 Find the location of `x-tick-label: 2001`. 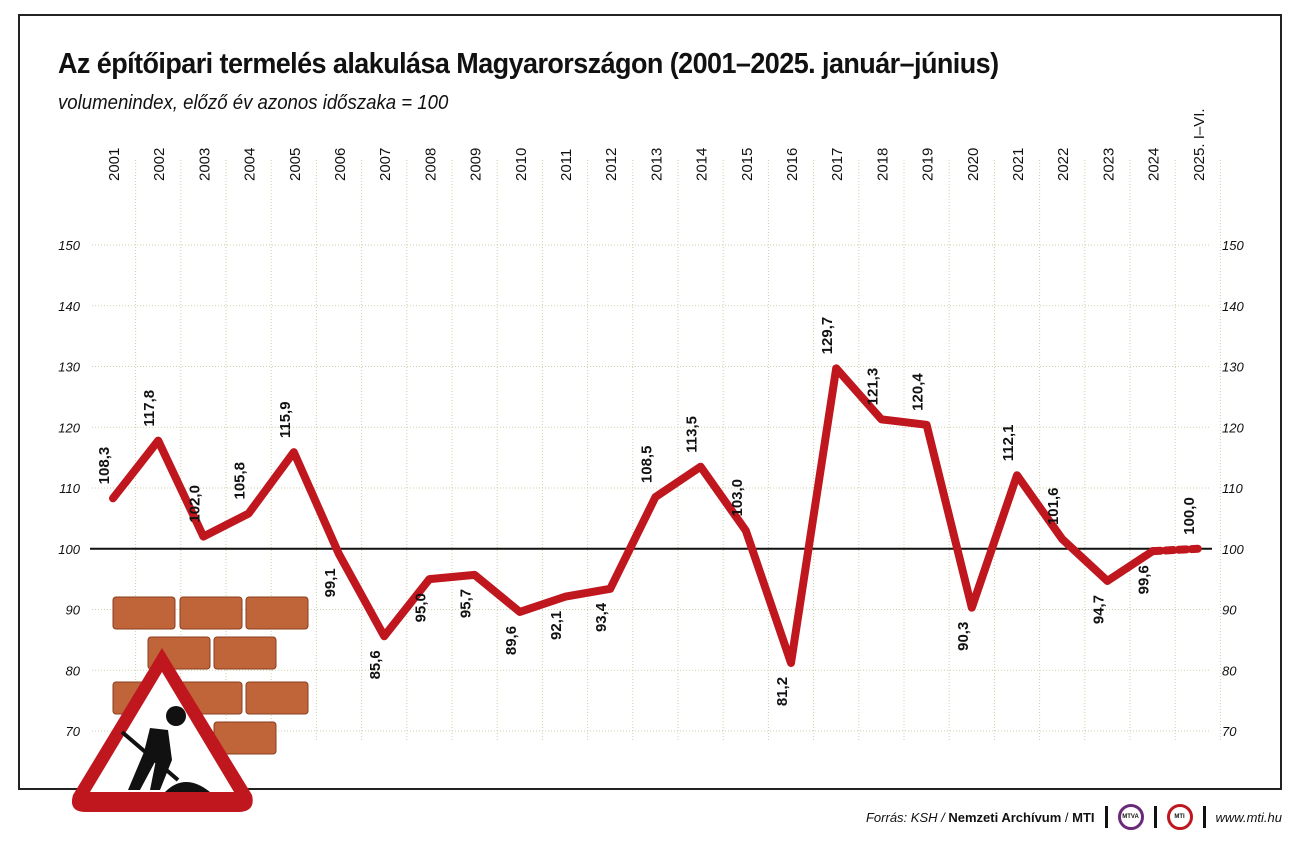

x-tick-label: 2001 is located at coordinates (114, 164).